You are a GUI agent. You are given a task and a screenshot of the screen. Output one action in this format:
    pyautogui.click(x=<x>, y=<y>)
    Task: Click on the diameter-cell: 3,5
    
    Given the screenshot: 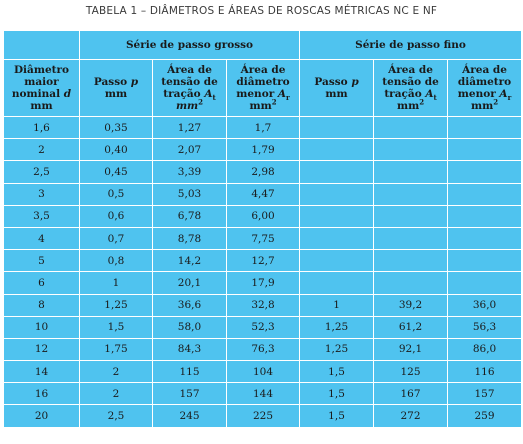 What is the action you would take?
    pyautogui.click(x=41, y=216)
    